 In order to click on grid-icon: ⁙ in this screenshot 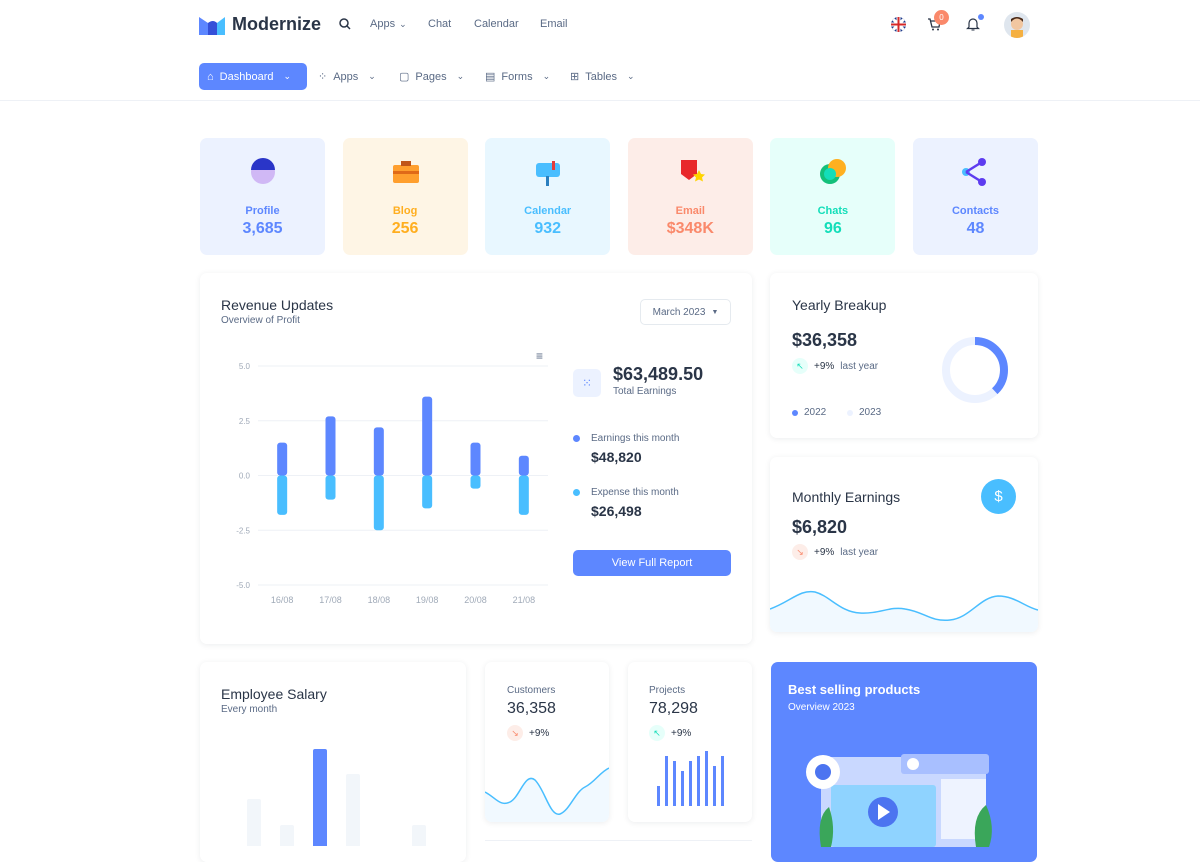, I will do `click(587, 383)`.